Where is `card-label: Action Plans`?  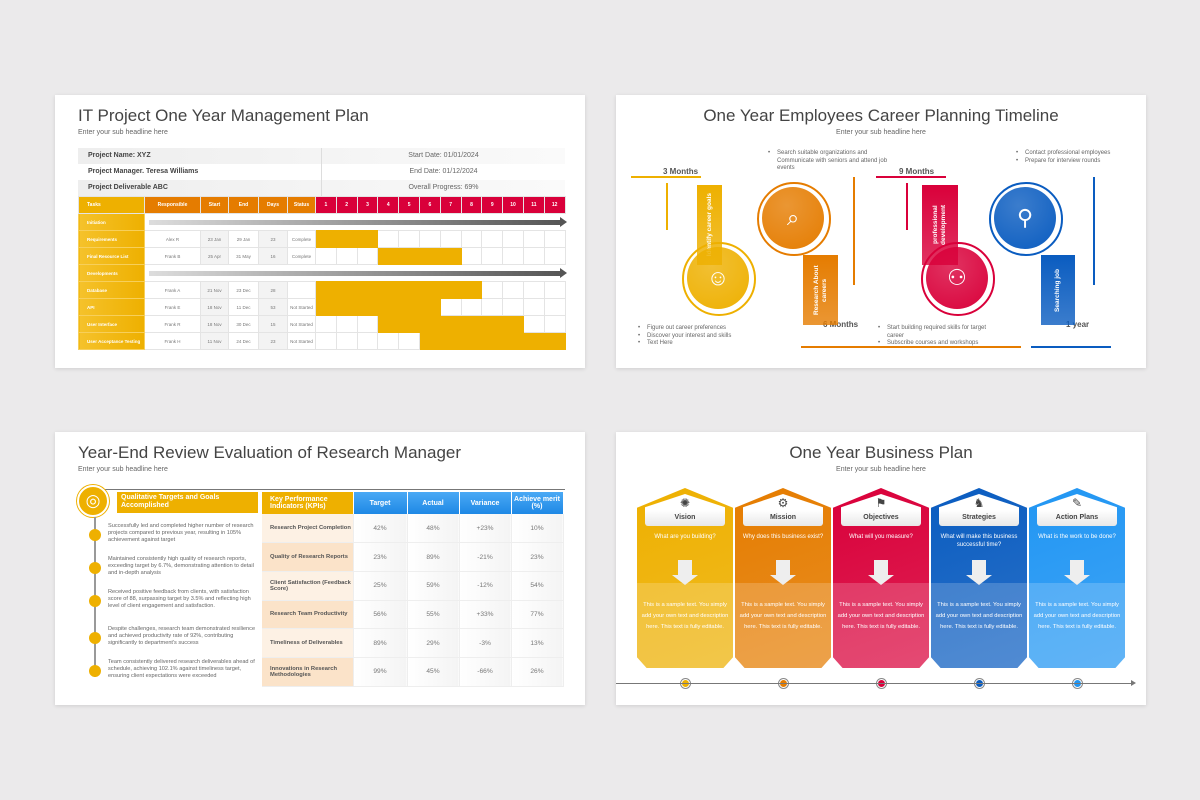
card-label: Action Plans is located at coordinates (1077, 518).